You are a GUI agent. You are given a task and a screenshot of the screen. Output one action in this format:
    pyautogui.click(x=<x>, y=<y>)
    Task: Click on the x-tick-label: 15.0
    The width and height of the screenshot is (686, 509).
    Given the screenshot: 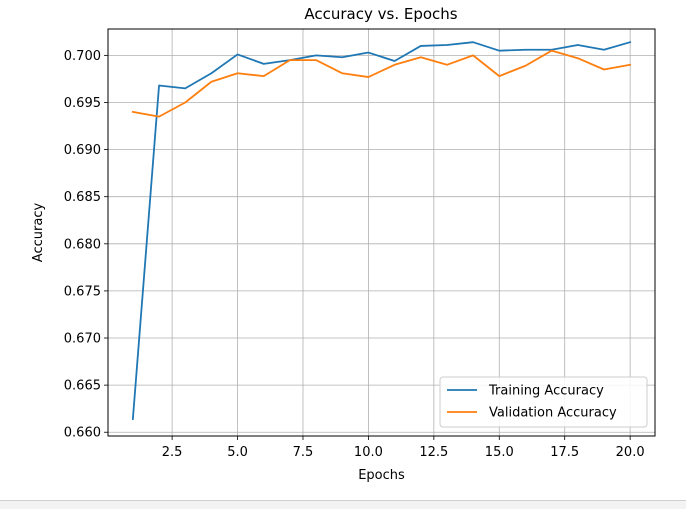 What is the action you would take?
    pyautogui.click(x=499, y=452)
    